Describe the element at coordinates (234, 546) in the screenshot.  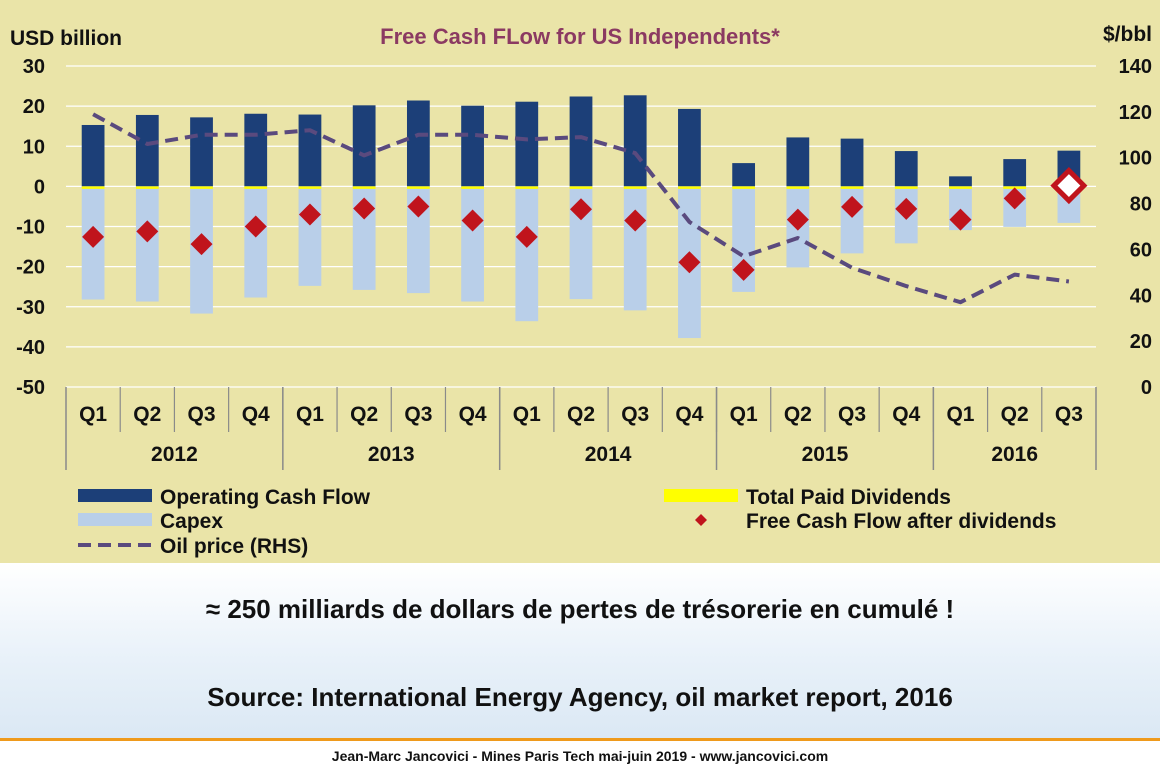
I see `legend-label: Oil price (RHS)` at that location.